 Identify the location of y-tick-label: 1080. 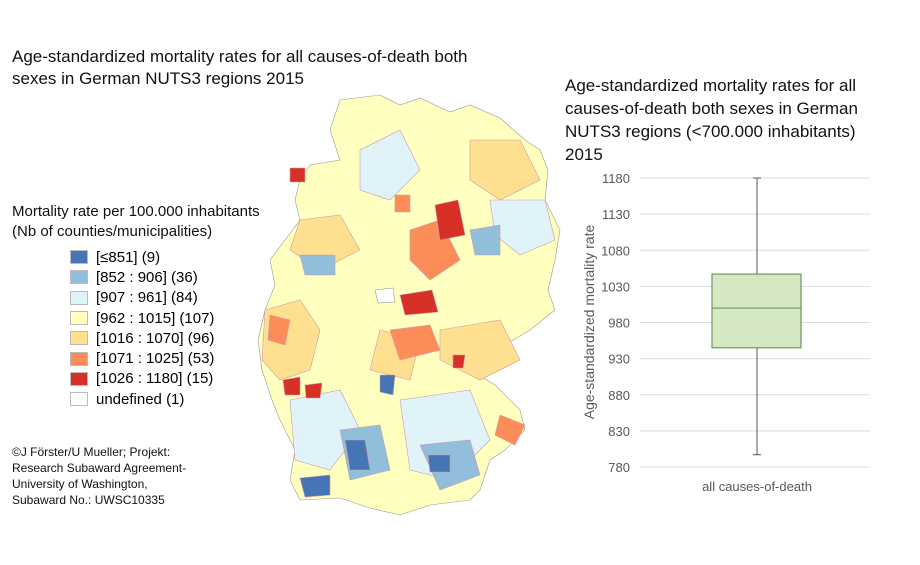
(615, 250).